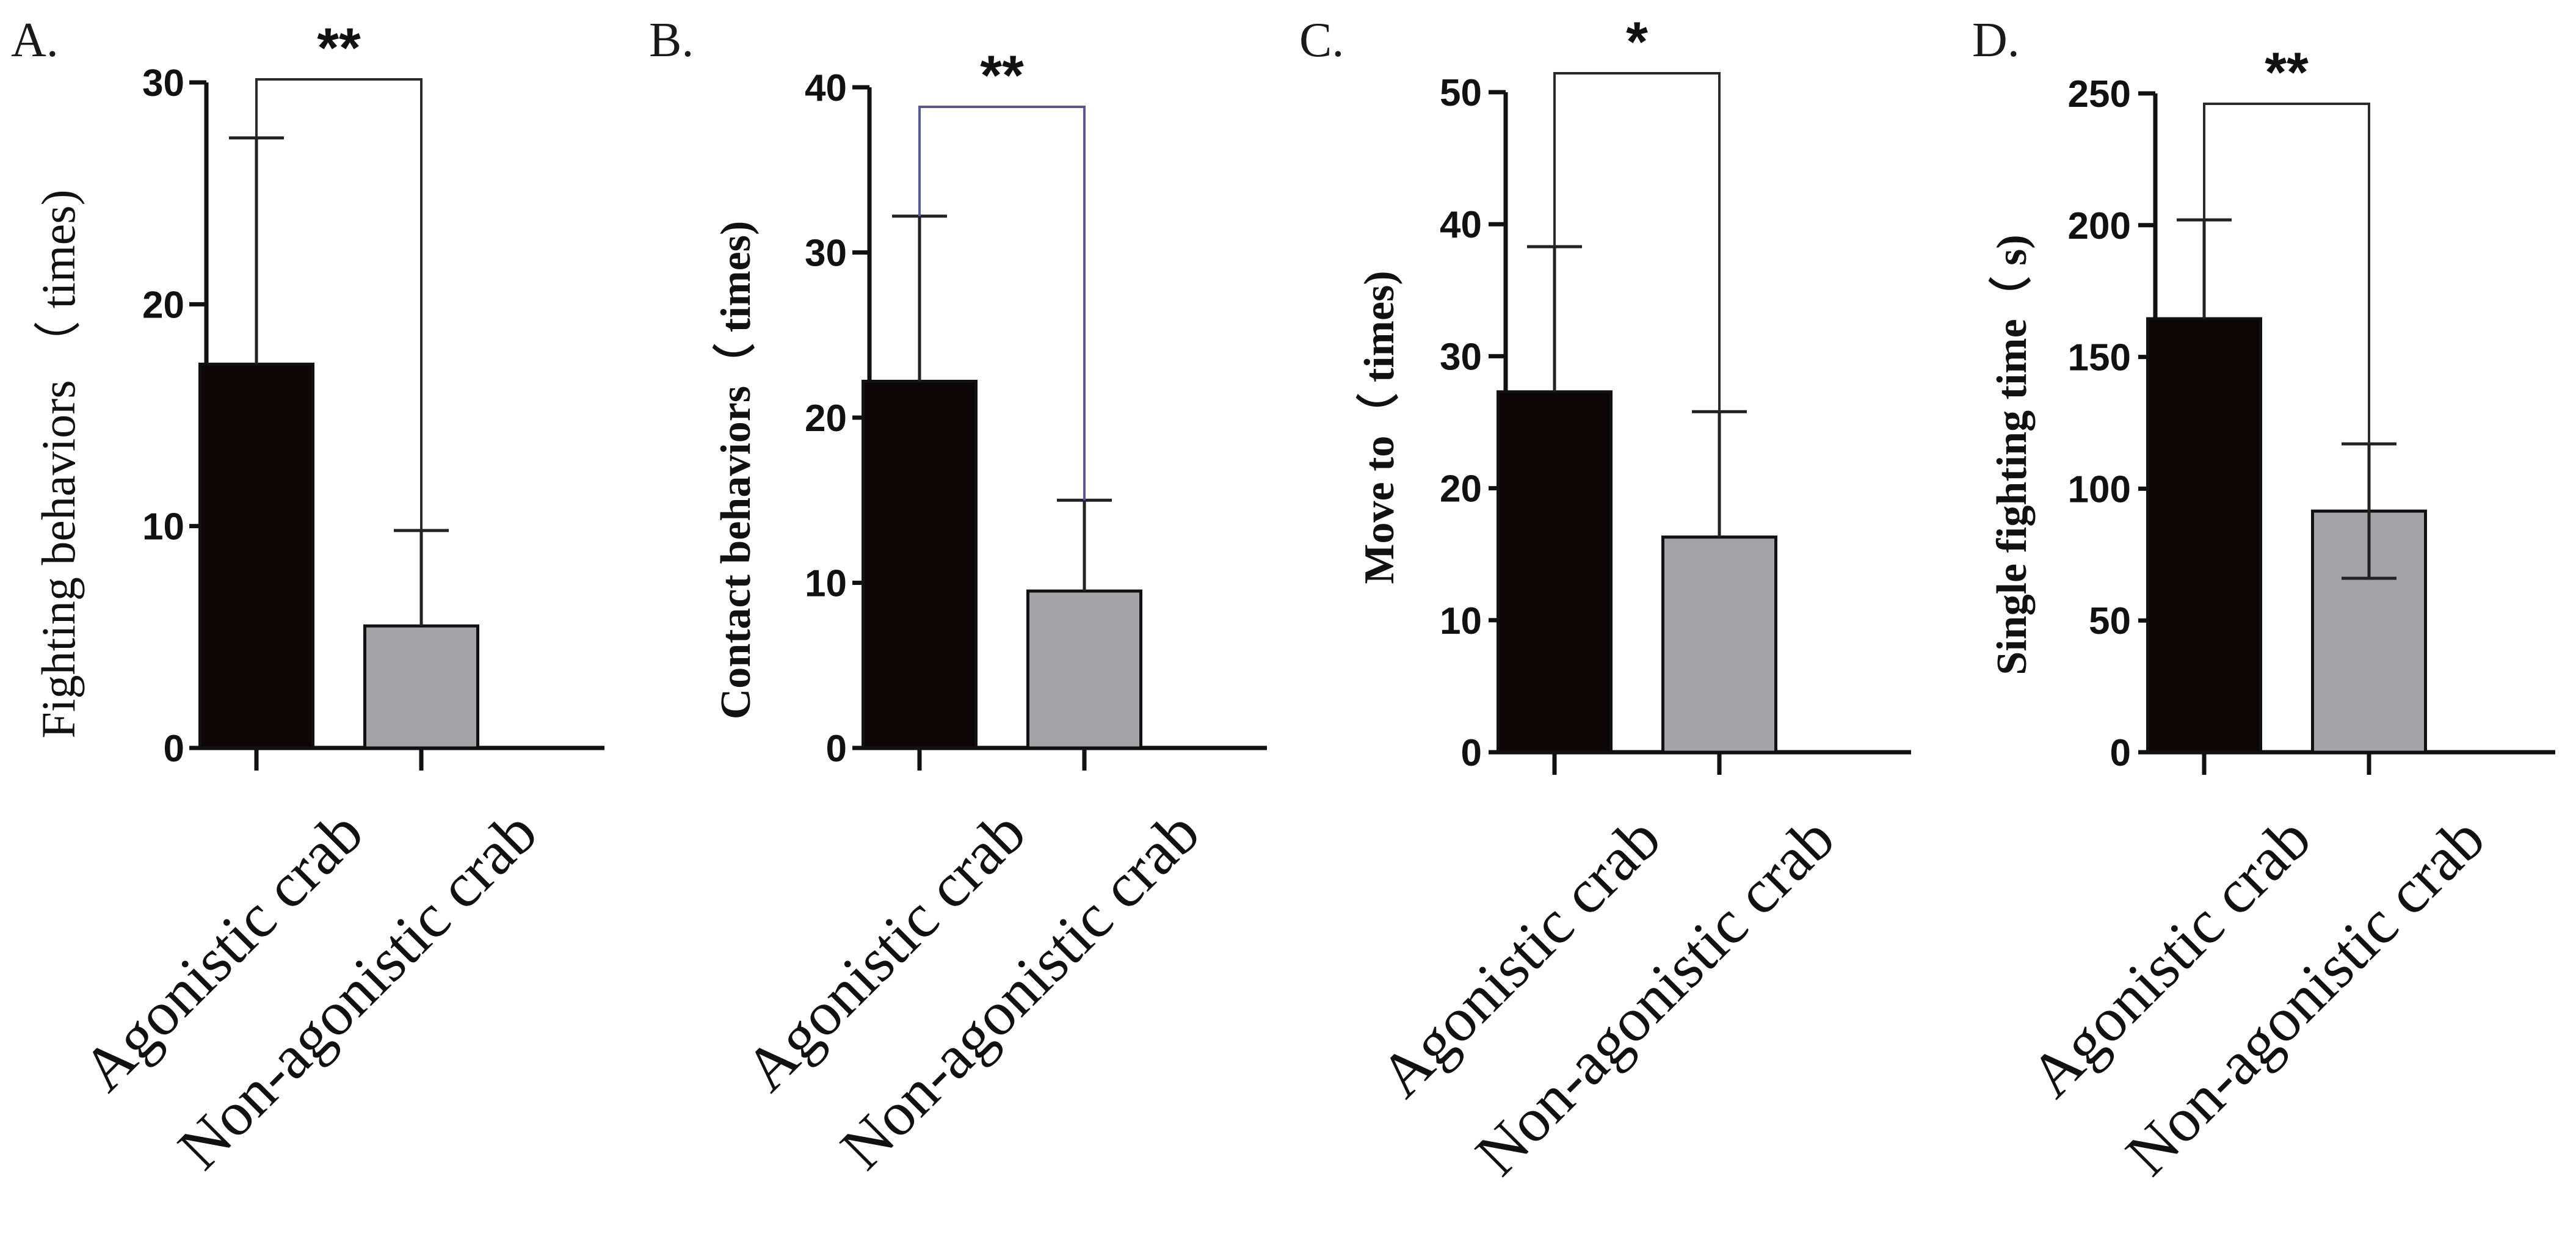  Describe the element at coordinates (58, 464) in the screenshot. I see `y-axis-label: Fighting behaviors （ times)` at that location.